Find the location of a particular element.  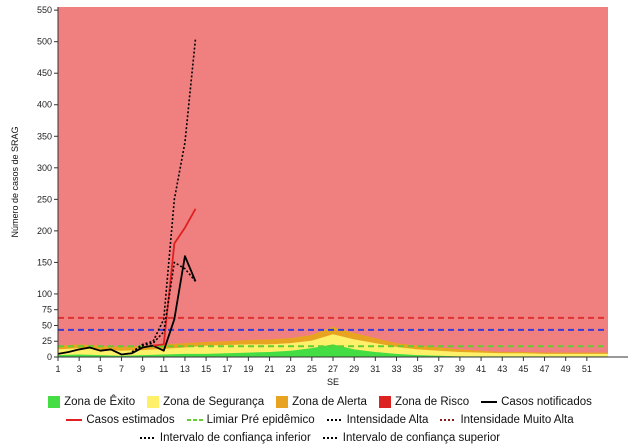

legend-label: Zona de Segurança is located at coordinates (214, 402).